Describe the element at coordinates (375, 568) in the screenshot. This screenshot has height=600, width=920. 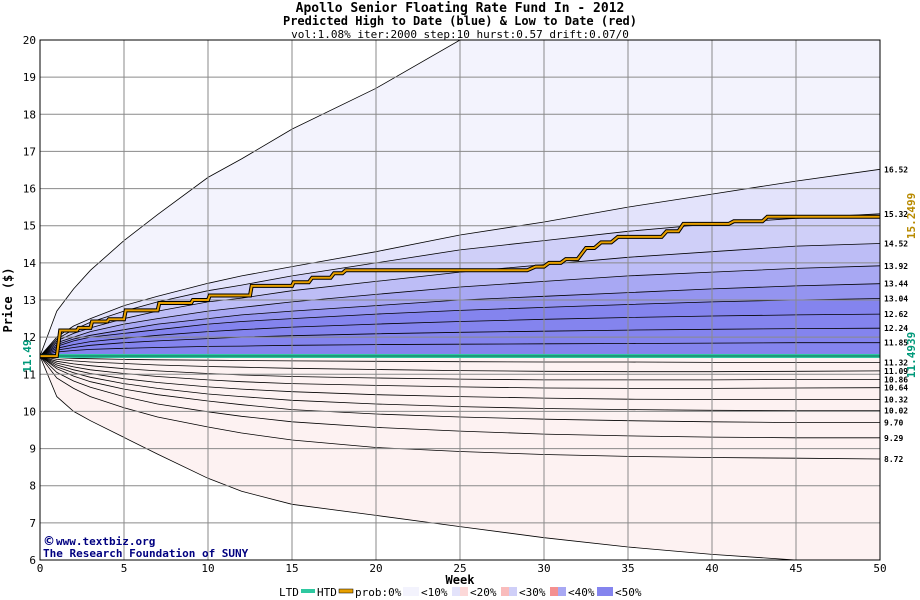
I see `x-tick-20: 20` at that location.